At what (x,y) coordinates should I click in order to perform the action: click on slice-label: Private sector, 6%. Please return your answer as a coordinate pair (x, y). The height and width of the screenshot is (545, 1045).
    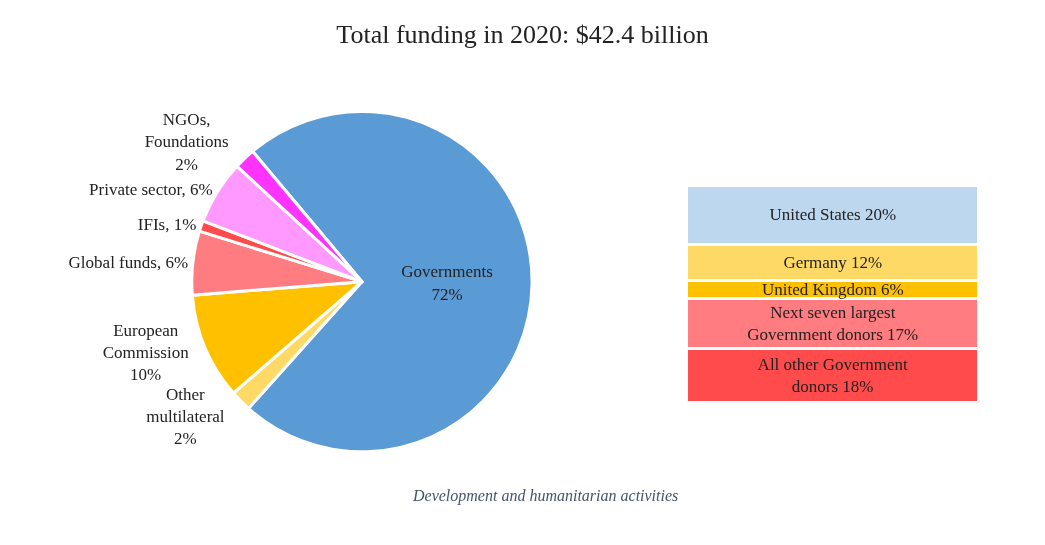
    Looking at the image, I should click on (151, 189).